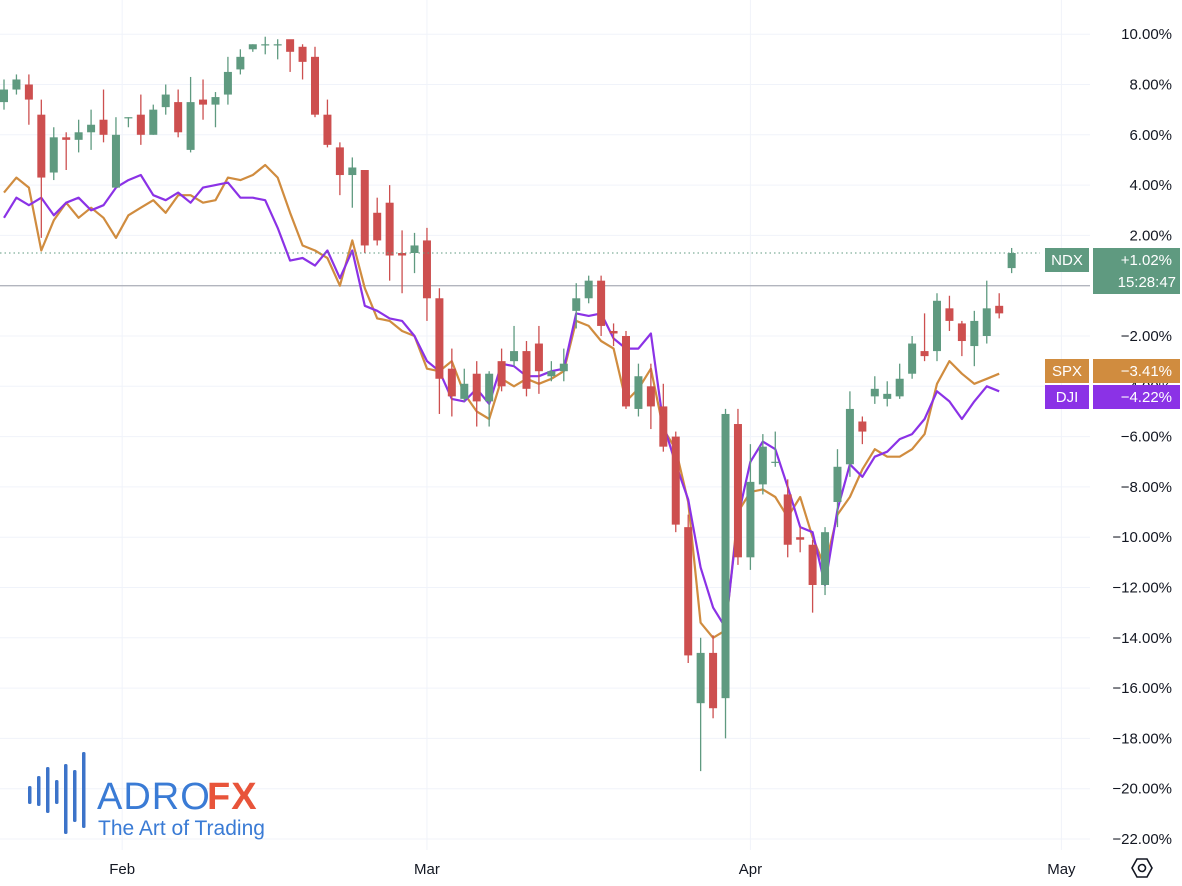 The height and width of the screenshot is (886, 1182). I want to click on y-tick-label: −14.00%, so click(1142, 638).